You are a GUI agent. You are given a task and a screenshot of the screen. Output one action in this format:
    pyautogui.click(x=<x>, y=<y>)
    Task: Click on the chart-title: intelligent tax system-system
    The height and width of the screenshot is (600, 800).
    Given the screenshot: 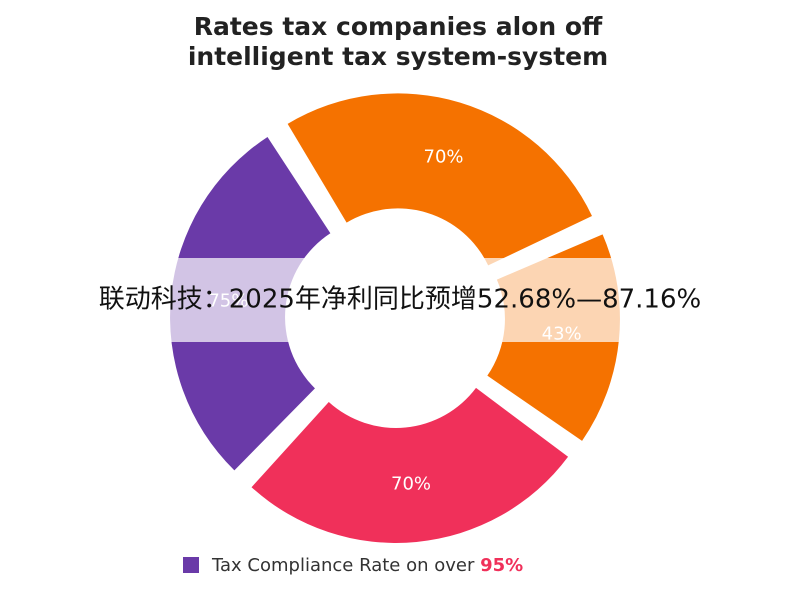 What is the action you would take?
    pyautogui.click(x=398, y=56)
    